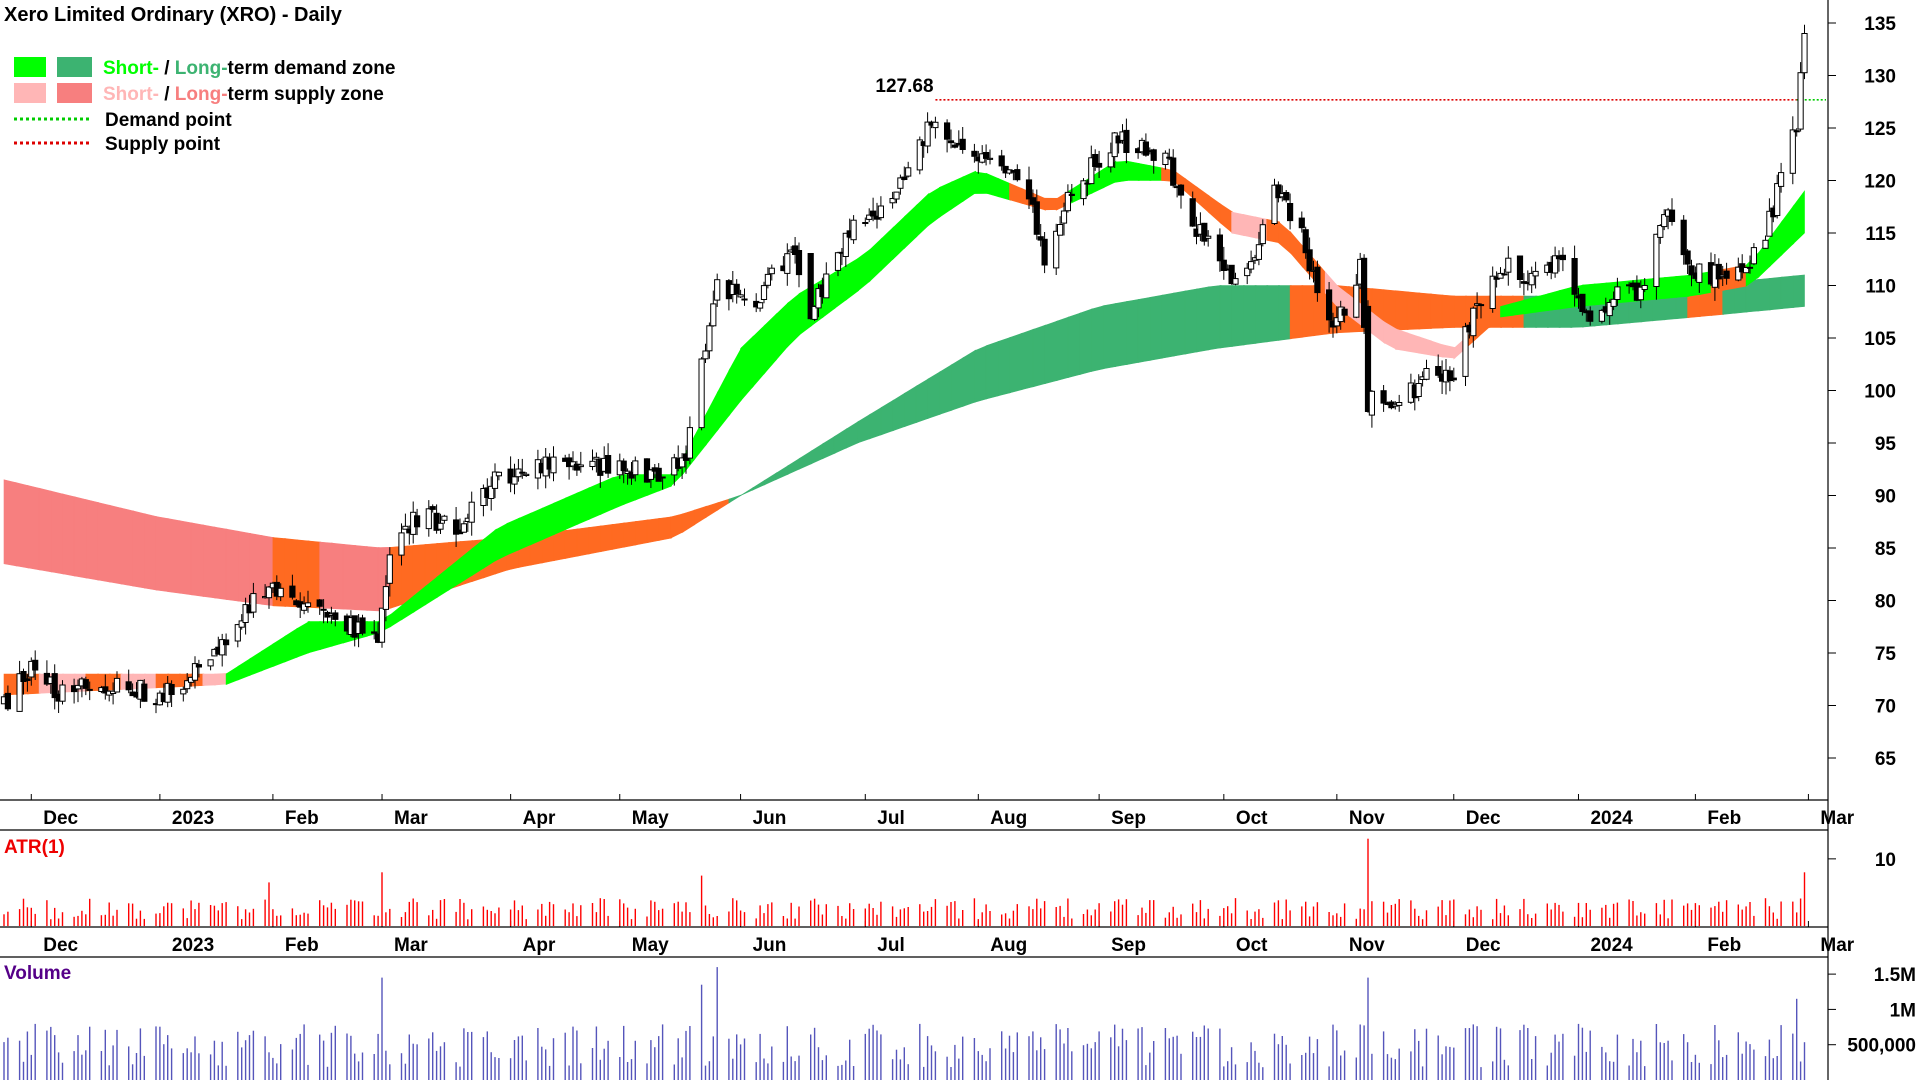 This screenshot has width=1920, height=1080. I want to click on legend-demand-point: Demand point, so click(168, 120).